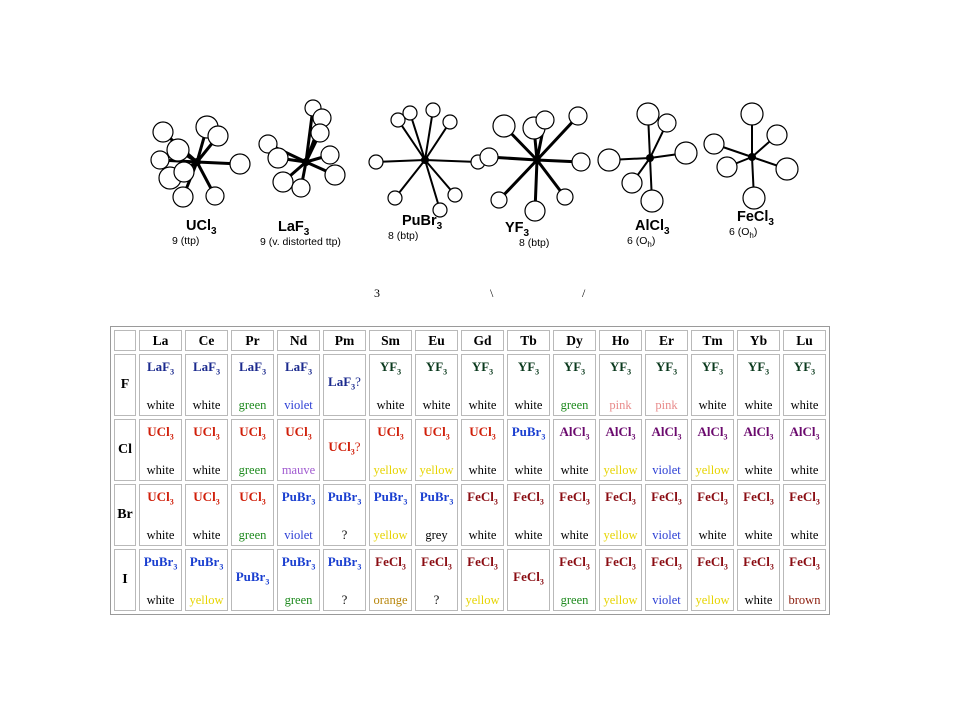 The height and width of the screenshot is (720, 960). I want to click on structure-formula: UCl3, so click(201, 227).